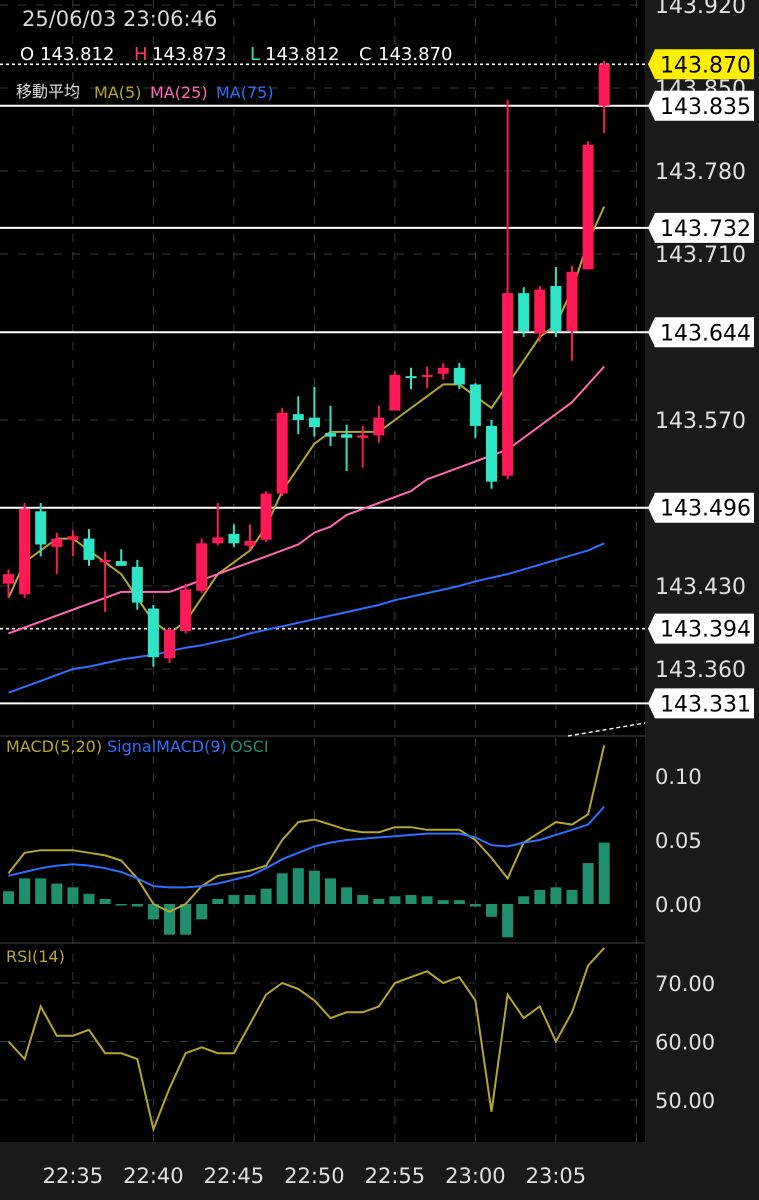 This screenshot has height=1200, width=759. I want to click on ma-legend: 移動平均 MA(5) MA(25) MA(75), so click(145, 92).